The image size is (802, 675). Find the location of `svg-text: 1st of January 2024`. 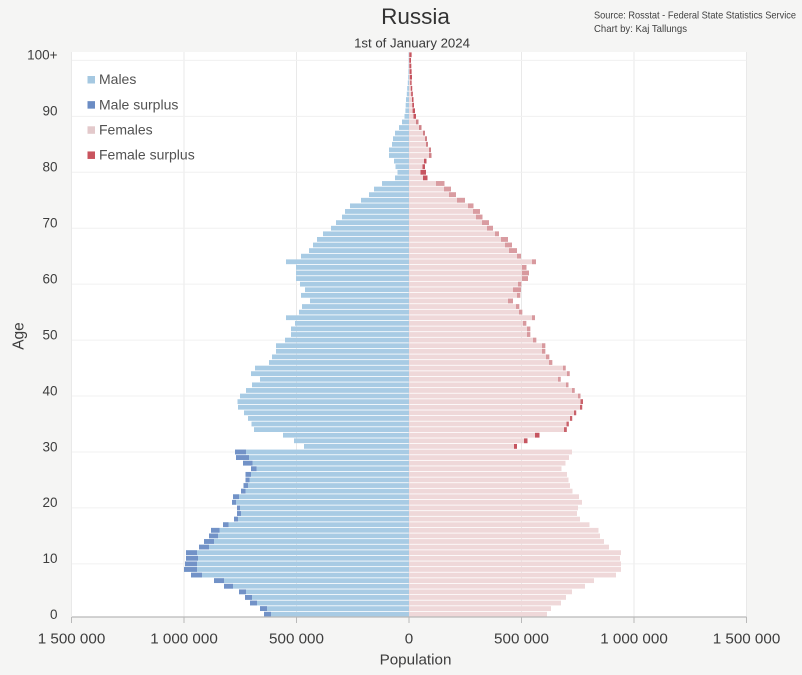

svg-text: 1st of January 2024 is located at coordinates (412, 43).